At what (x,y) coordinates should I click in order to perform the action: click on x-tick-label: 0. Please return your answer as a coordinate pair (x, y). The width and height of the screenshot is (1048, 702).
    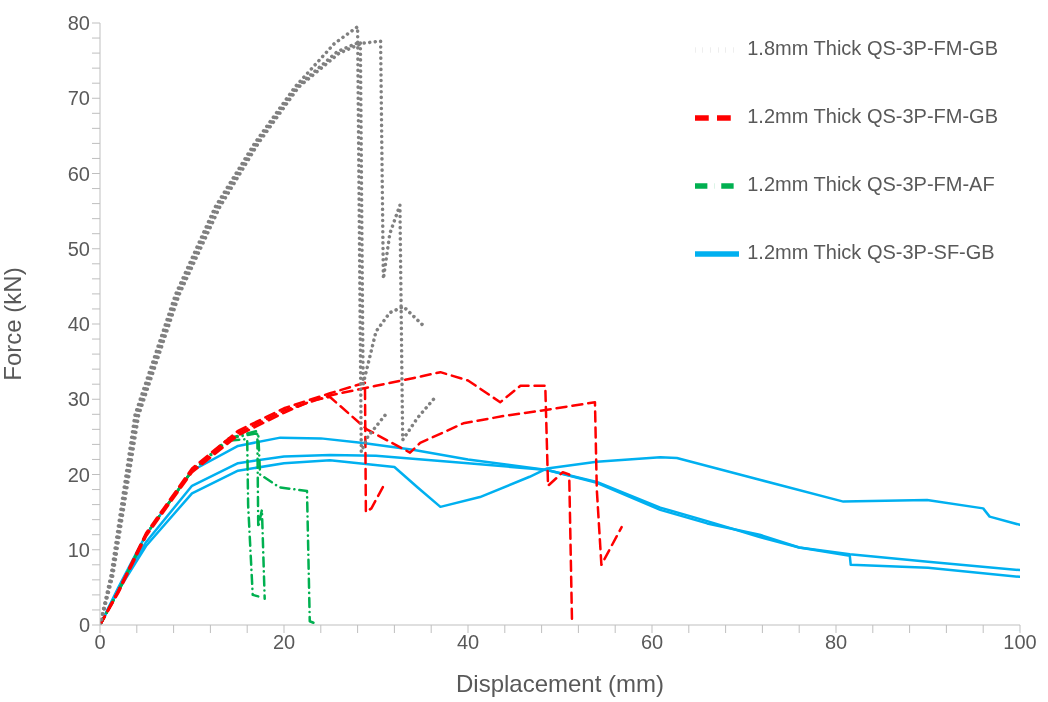
    Looking at the image, I should click on (100, 642).